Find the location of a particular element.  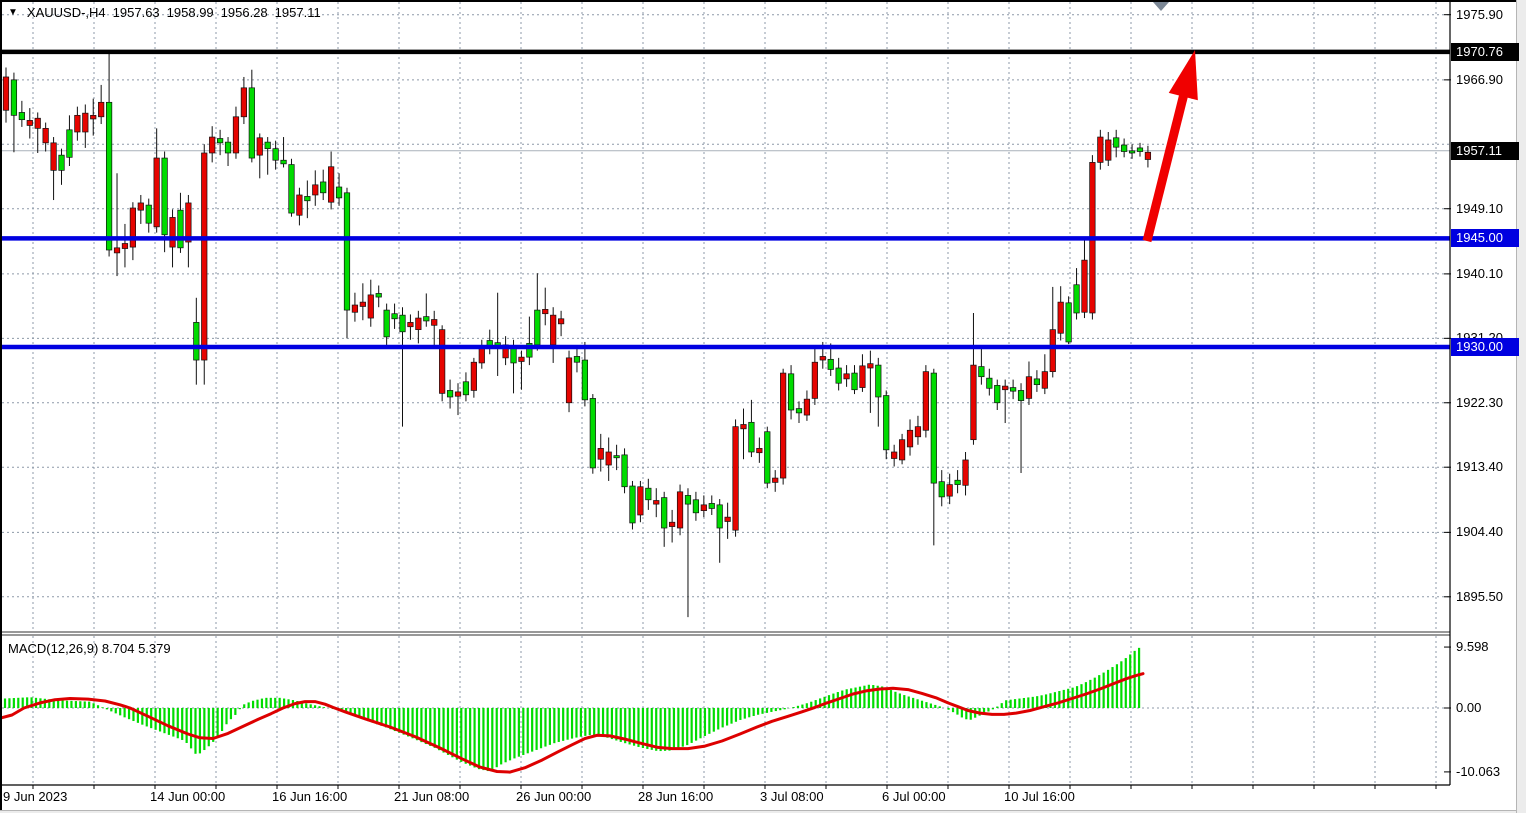

date-label: 28 Jun 16:00 is located at coordinates (676, 796).